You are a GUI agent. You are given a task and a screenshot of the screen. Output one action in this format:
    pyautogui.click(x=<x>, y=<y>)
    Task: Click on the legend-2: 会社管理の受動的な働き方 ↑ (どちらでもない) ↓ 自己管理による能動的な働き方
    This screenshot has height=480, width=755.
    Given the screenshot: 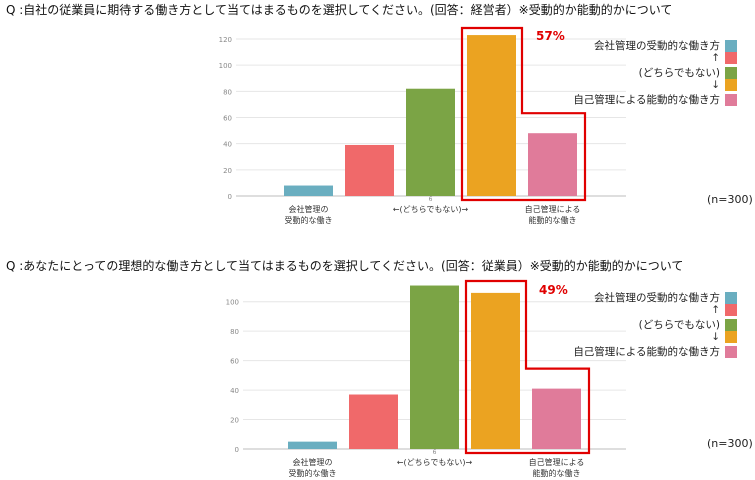 What is the action you would take?
    pyautogui.click(x=648, y=325)
    